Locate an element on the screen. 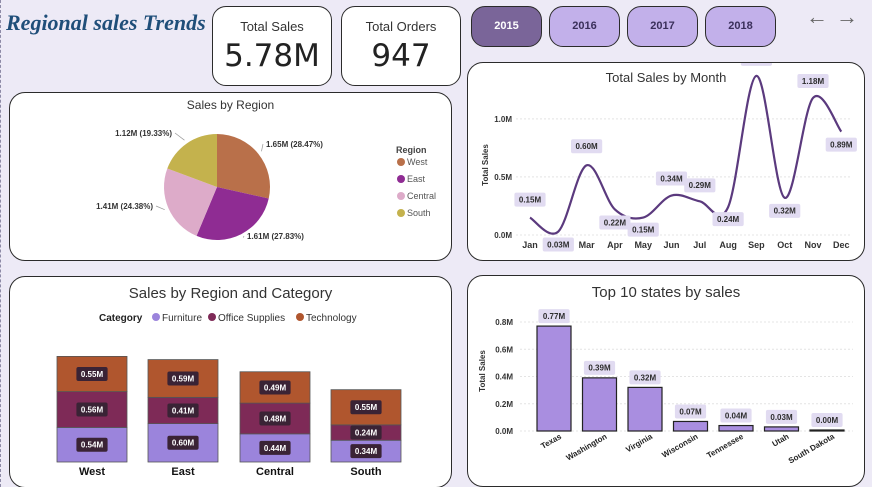  line-xtick-oct: Oct is located at coordinates (784, 245).